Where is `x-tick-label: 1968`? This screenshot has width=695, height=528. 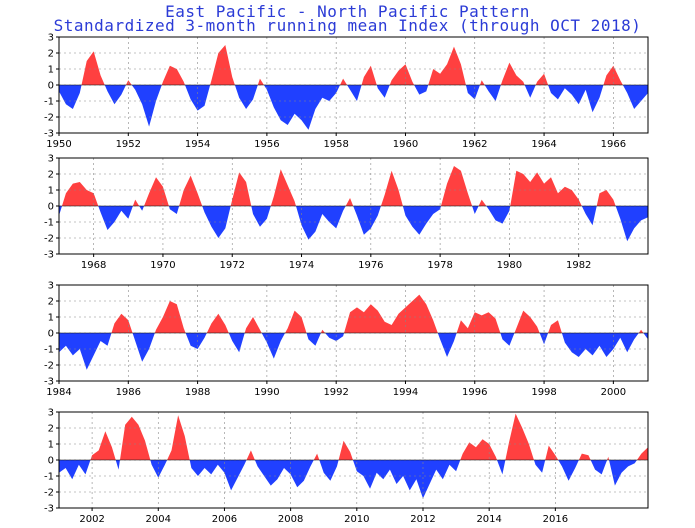
x-tick-label: 1968 is located at coordinates (93, 265).